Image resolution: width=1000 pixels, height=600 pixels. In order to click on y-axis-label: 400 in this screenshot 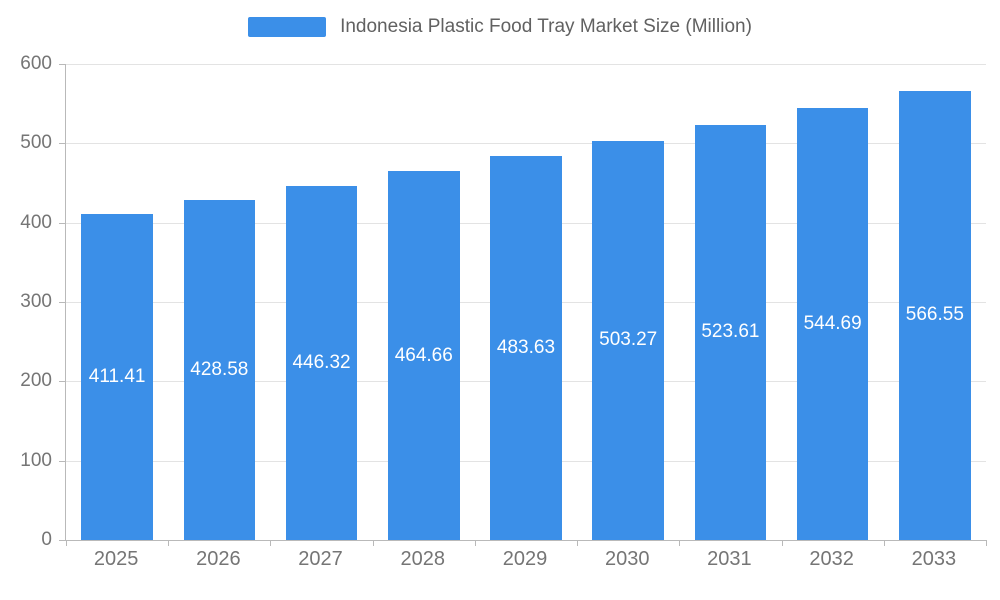, I will do `click(36, 222)`.